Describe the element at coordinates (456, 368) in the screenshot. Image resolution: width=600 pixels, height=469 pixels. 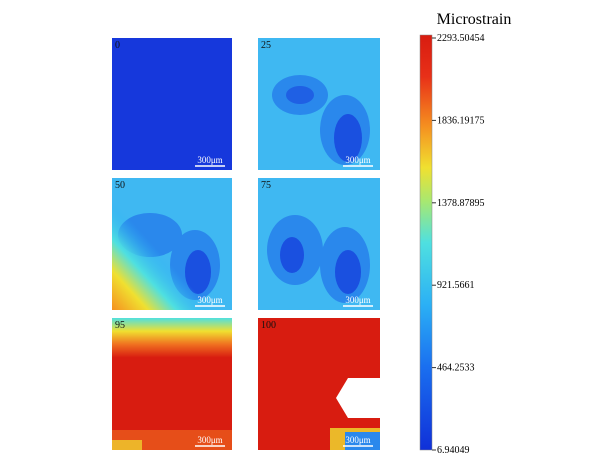
I see `colorbar-tick-label: 464.2533` at that location.